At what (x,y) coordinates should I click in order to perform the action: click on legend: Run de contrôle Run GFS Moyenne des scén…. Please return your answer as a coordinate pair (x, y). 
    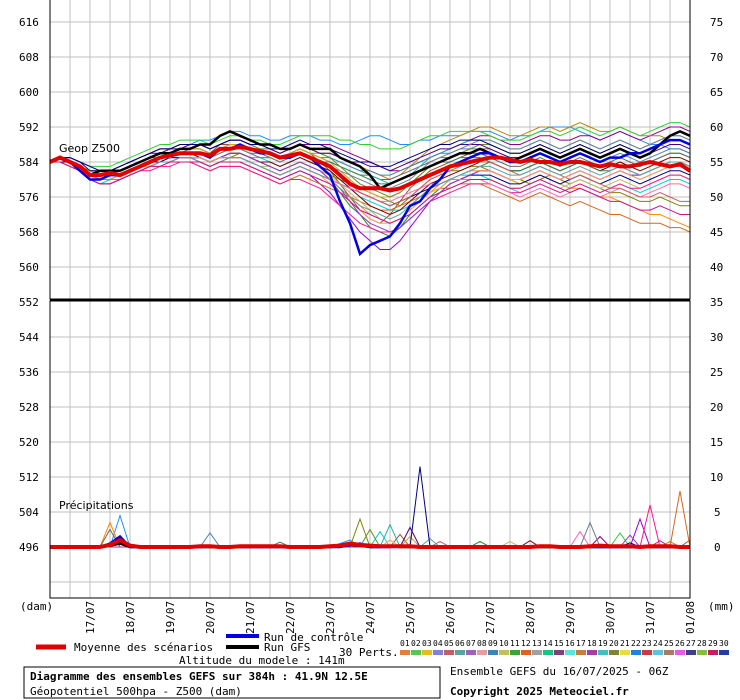
    Looking at the image, I should click on (382, 645).